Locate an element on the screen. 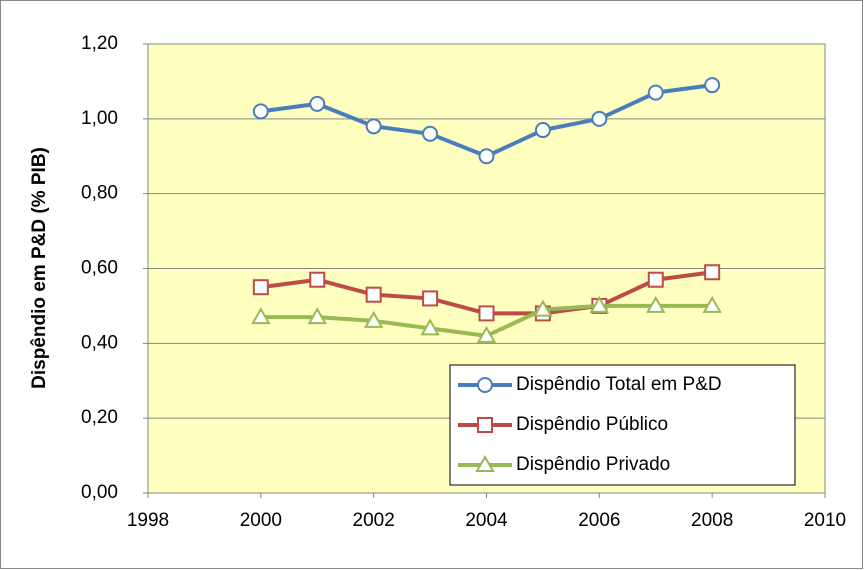  y-axis-label: Dispêndio em P&D (% PIB) is located at coordinates (39, 268).